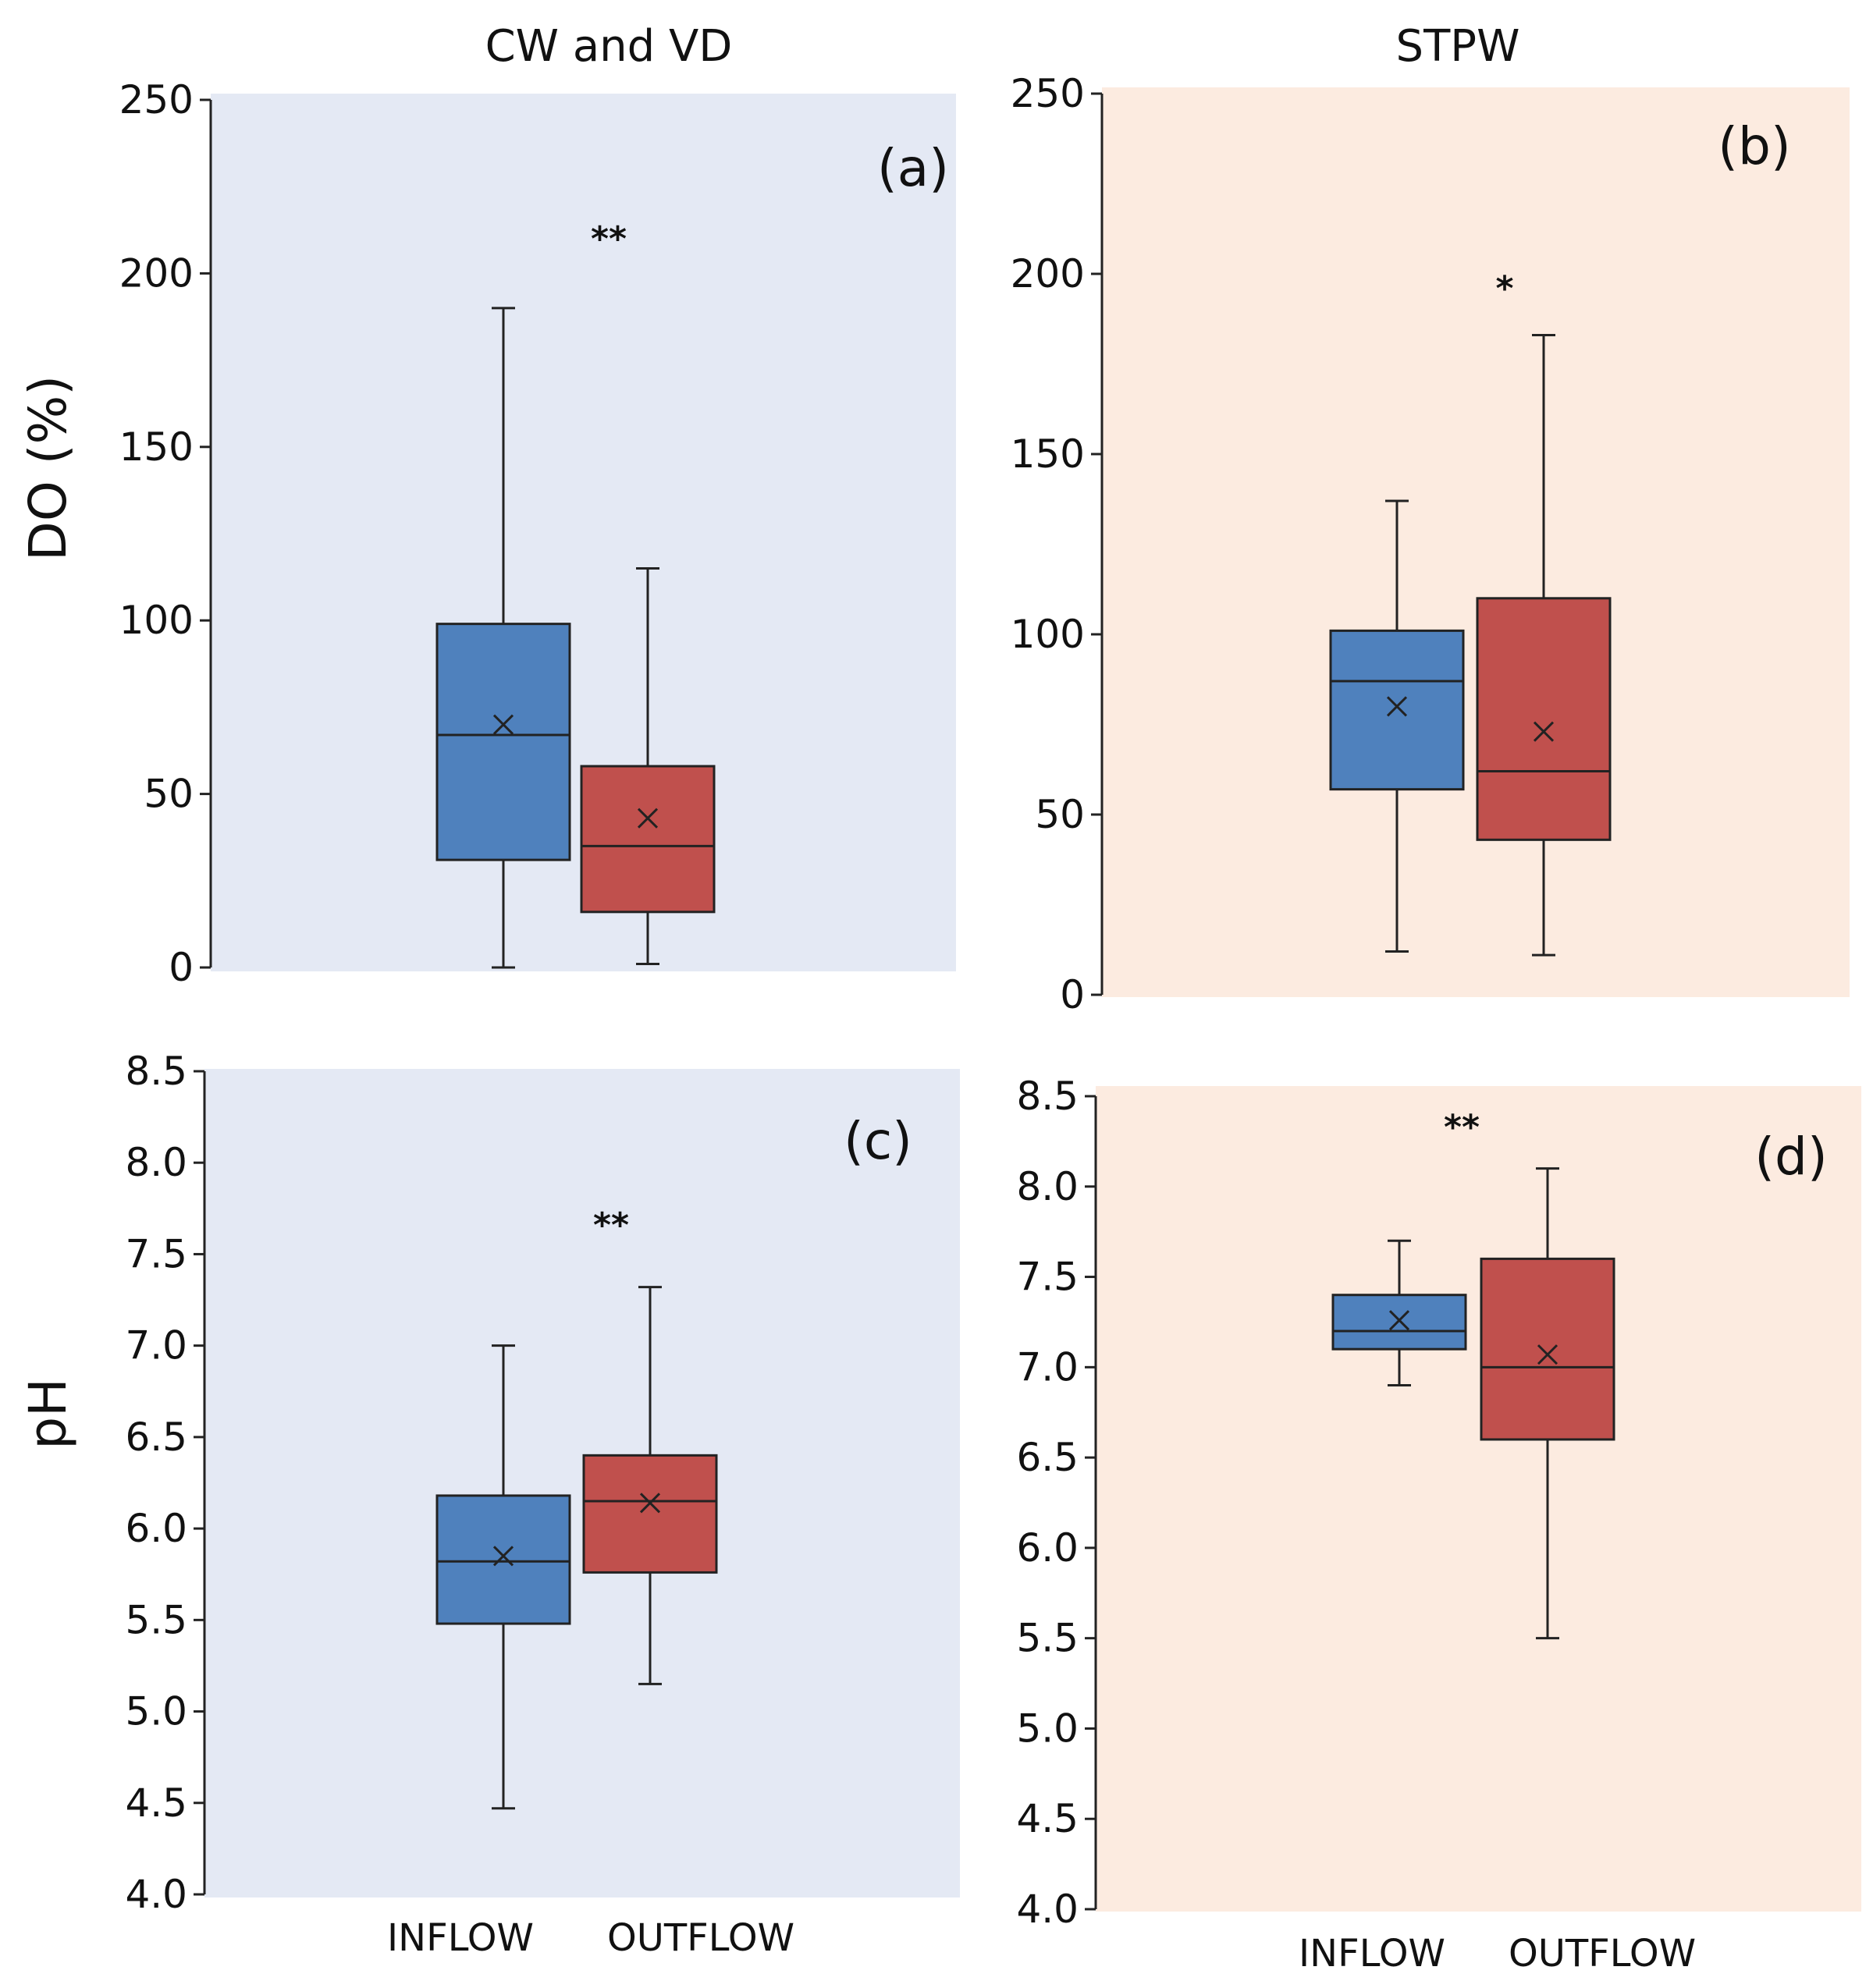 This screenshot has width=1873, height=1988. Describe the element at coordinates (48, 1414) in the screenshot. I see `y-axis-label-ph: pH` at that location.